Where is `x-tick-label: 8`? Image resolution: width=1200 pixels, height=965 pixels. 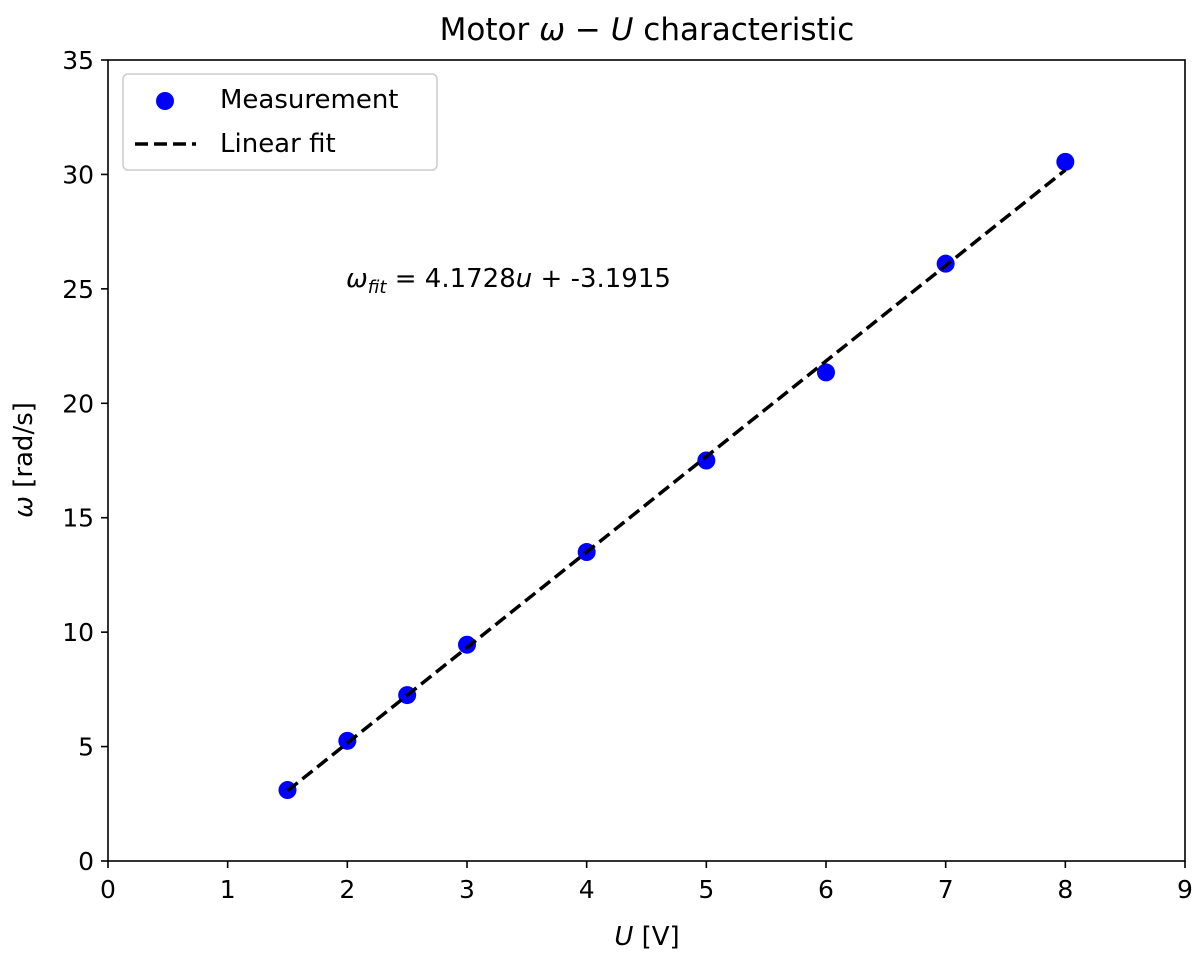 x-tick-label: 8 is located at coordinates (1065, 889).